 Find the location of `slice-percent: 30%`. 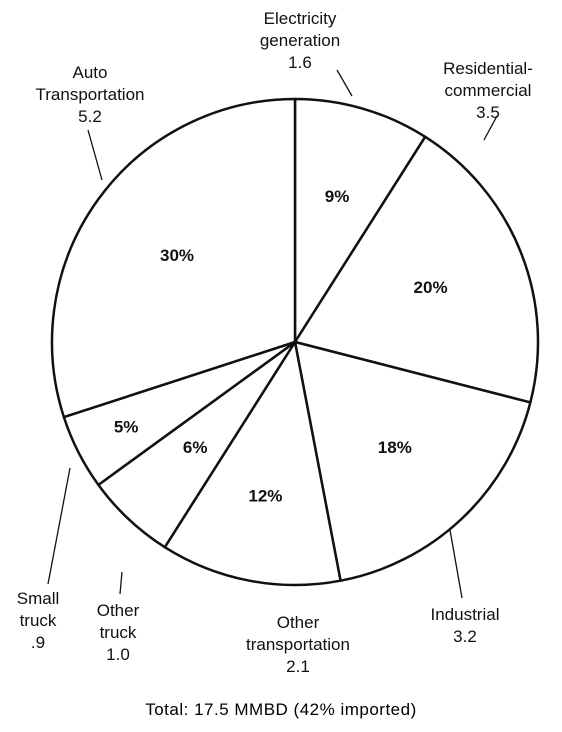

slice-percent: 30% is located at coordinates (177, 255).